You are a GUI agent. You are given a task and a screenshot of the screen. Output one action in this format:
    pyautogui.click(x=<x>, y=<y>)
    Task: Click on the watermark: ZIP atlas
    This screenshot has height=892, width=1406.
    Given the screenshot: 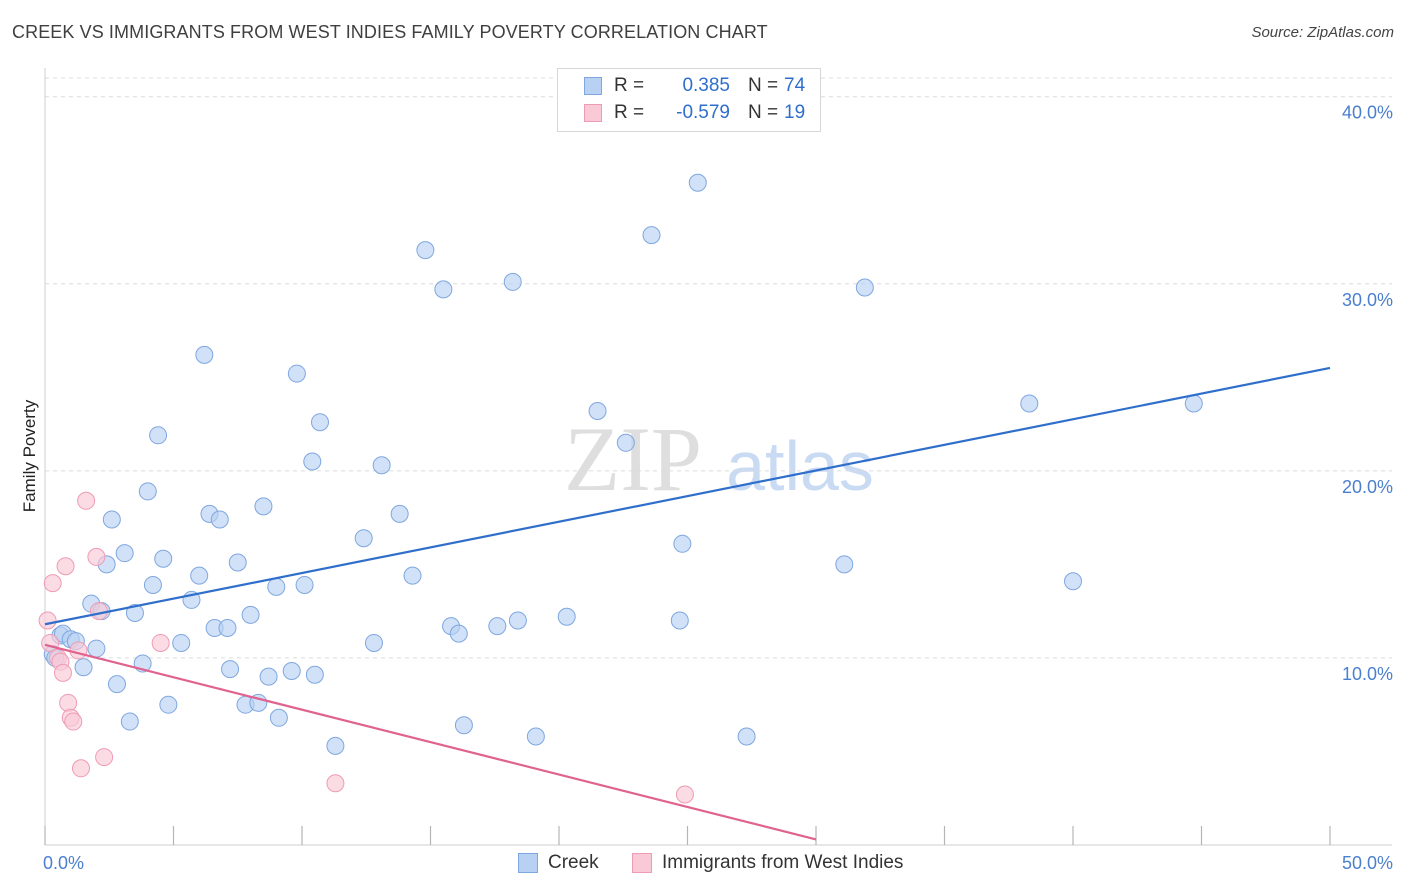 What is the action you would take?
    pyautogui.click(x=719, y=459)
    